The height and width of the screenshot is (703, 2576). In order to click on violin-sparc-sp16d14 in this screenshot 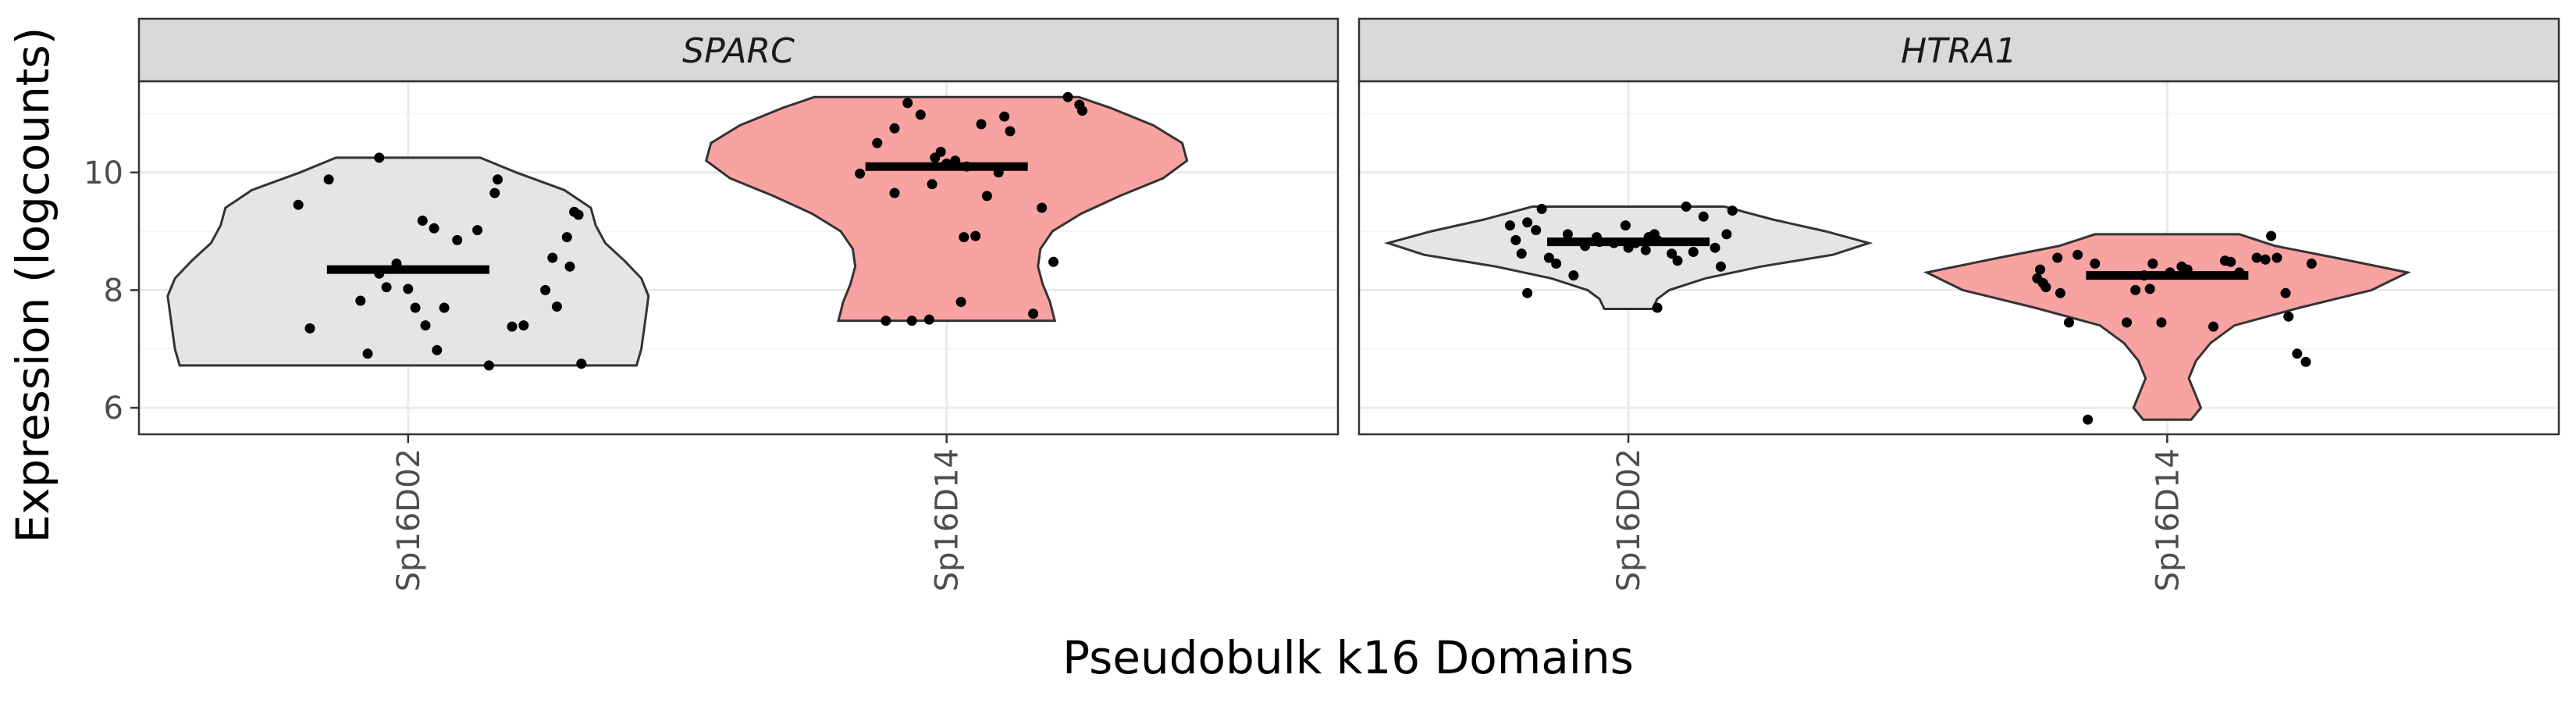, I will do `click(946, 209)`.